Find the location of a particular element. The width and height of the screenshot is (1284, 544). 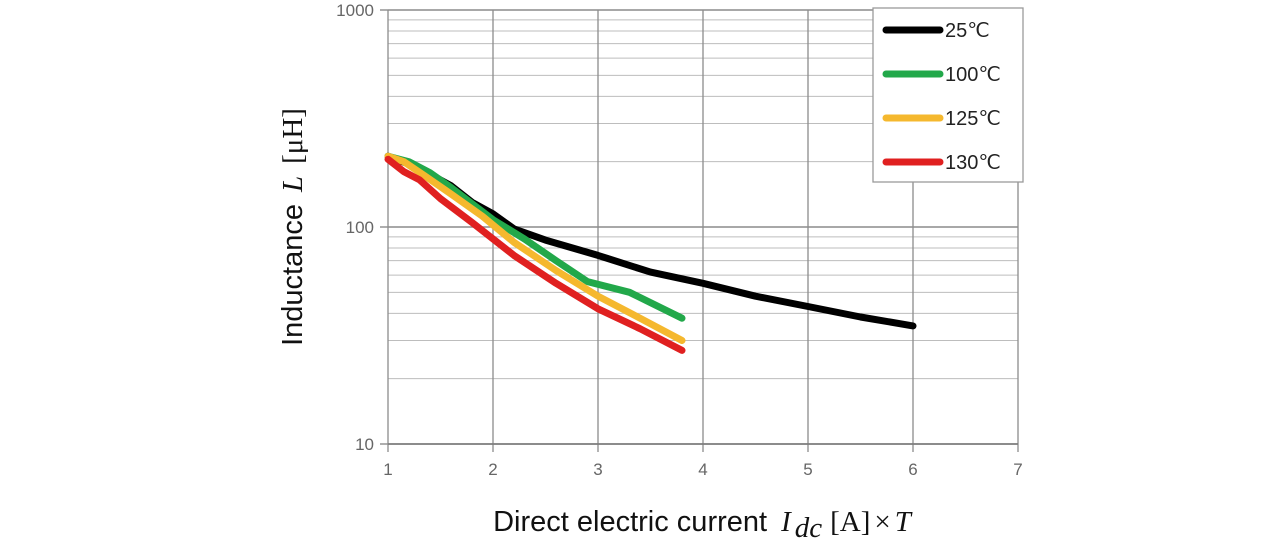

x-axis-factor: T is located at coordinates (904, 522).